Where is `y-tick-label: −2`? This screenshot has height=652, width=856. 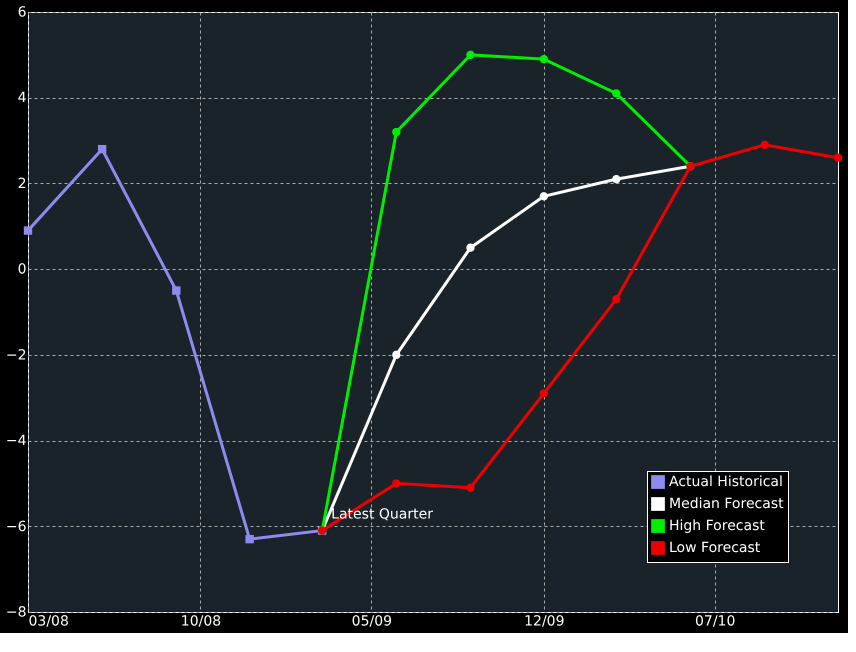
y-tick-label: −2 is located at coordinates (16, 355).